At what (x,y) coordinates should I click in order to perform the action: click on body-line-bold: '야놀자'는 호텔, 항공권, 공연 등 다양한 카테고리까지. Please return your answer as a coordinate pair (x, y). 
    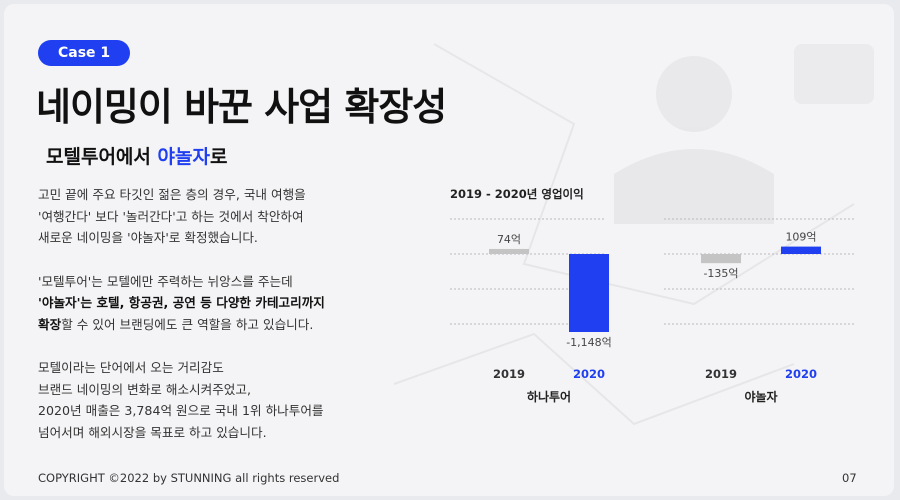
    Looking at the image, I should click on (181, 302).